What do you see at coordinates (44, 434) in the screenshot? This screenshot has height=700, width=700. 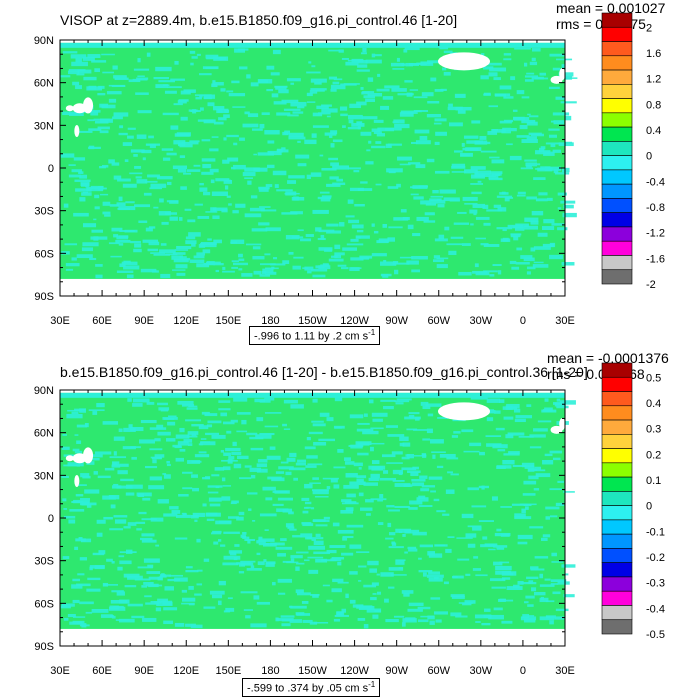 I see `y-tick-label: 60N` at bounding box center [44, 434].